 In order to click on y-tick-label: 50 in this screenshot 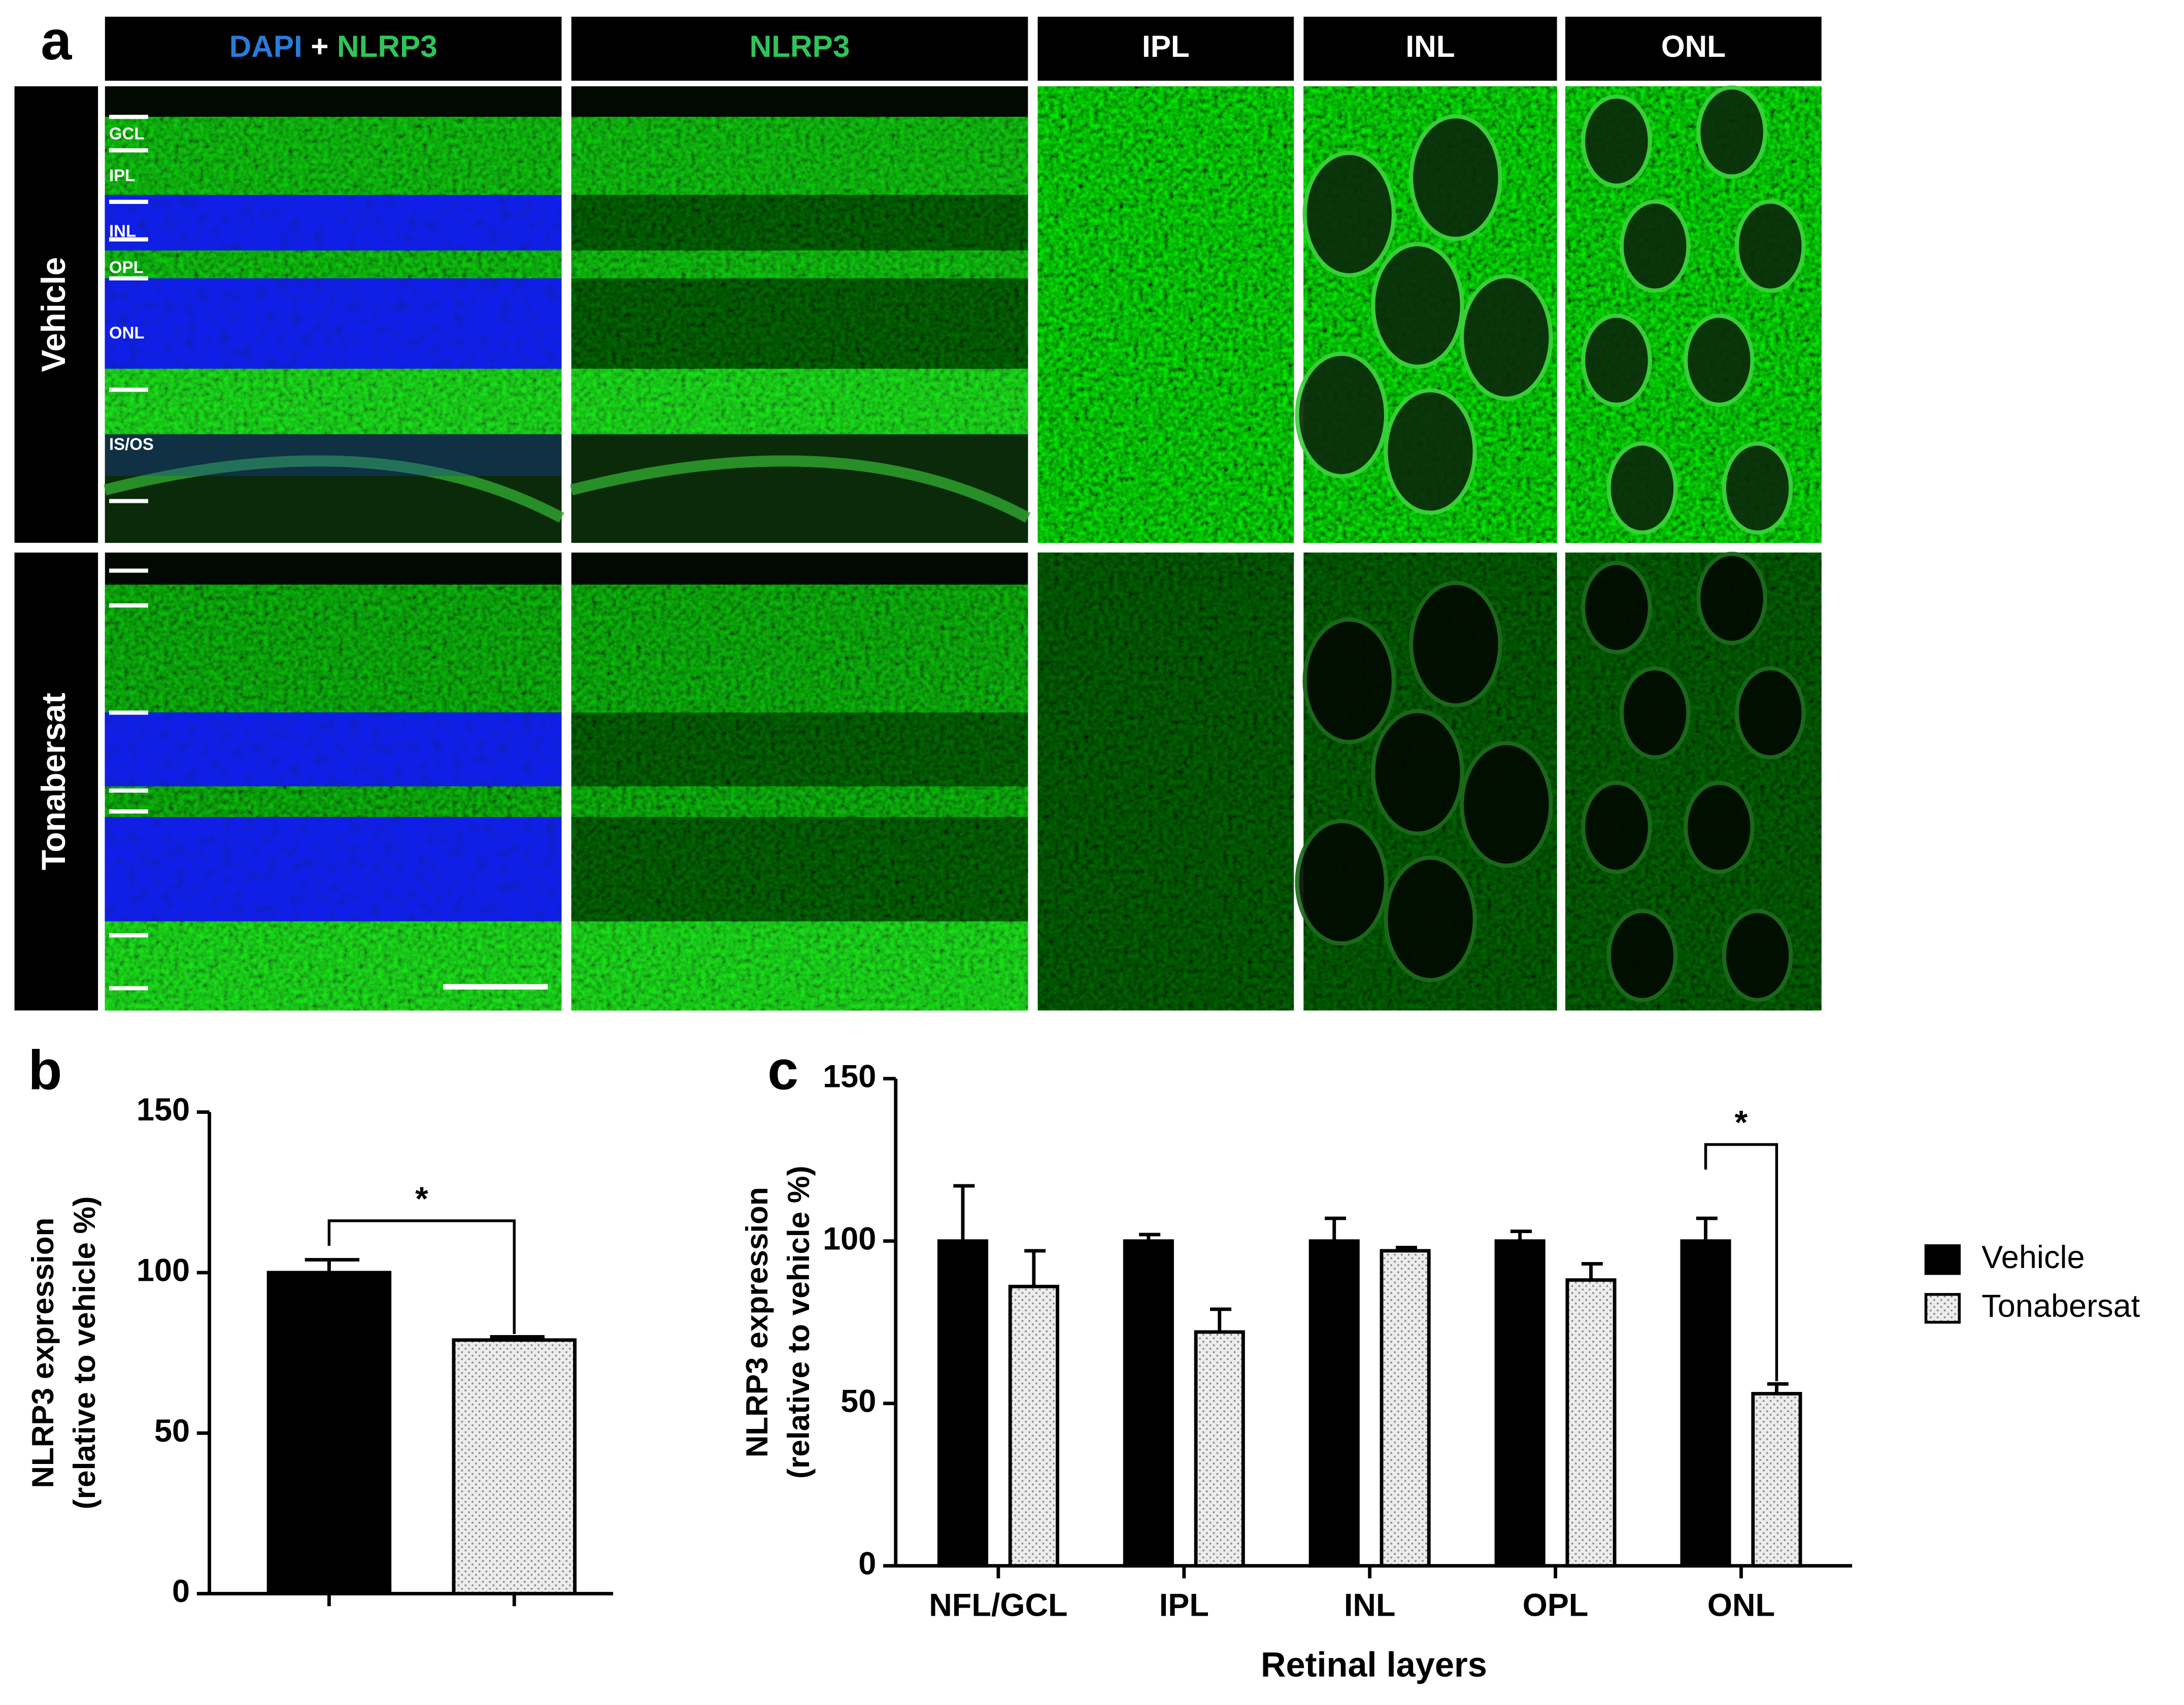, I will do `click(172, 1431)`.